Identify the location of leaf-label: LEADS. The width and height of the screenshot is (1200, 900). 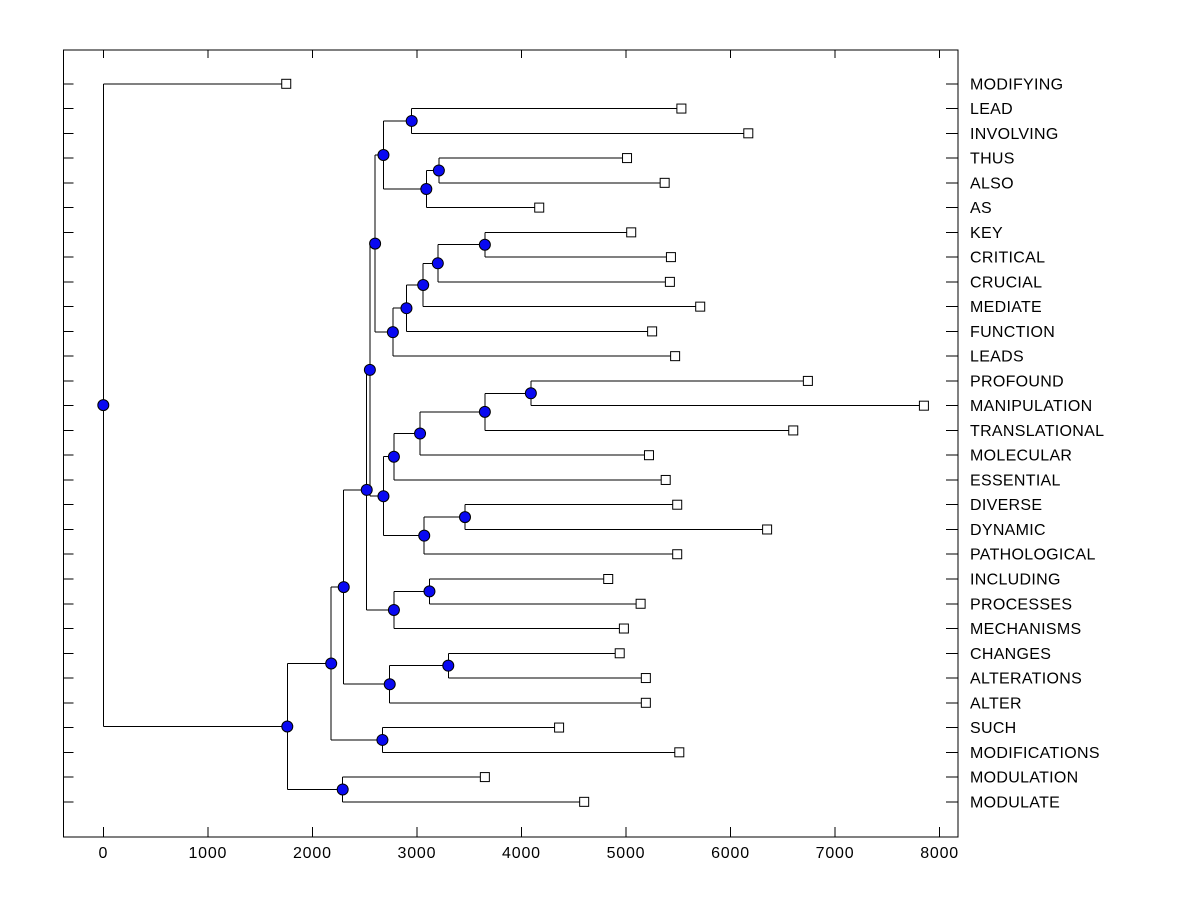
(997, 357).